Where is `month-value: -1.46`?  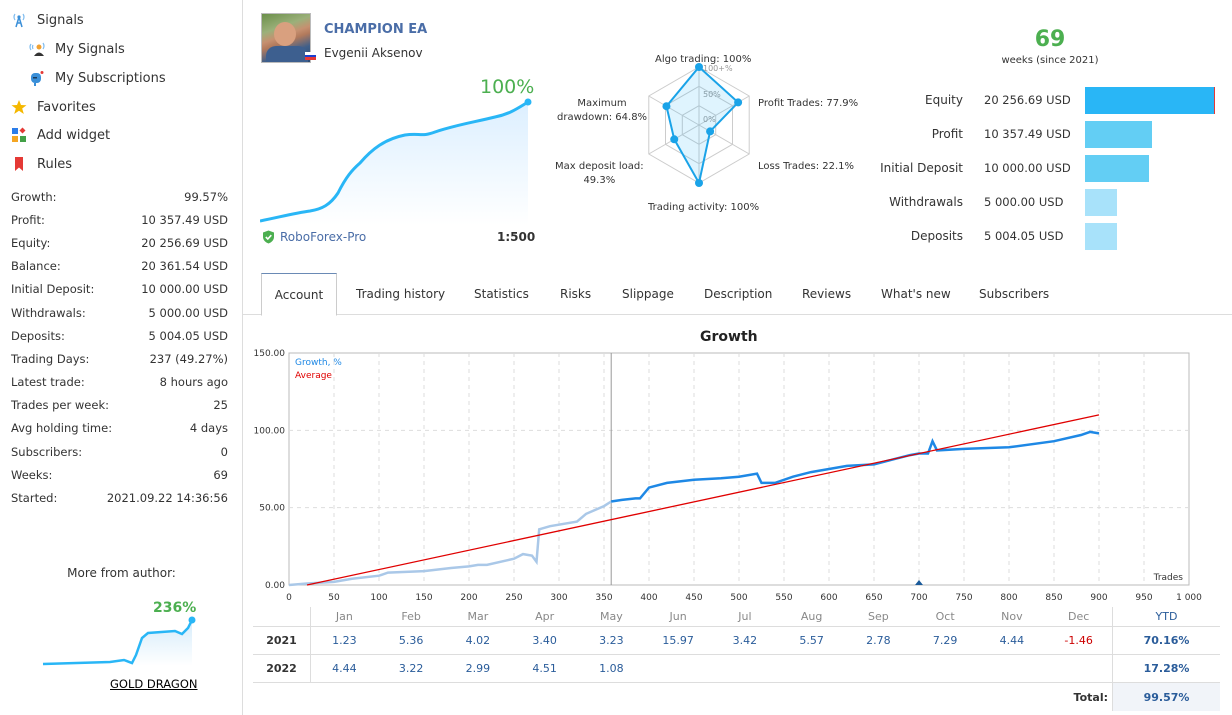 month-value: -1.46 is located at coordinates (1078, 640).